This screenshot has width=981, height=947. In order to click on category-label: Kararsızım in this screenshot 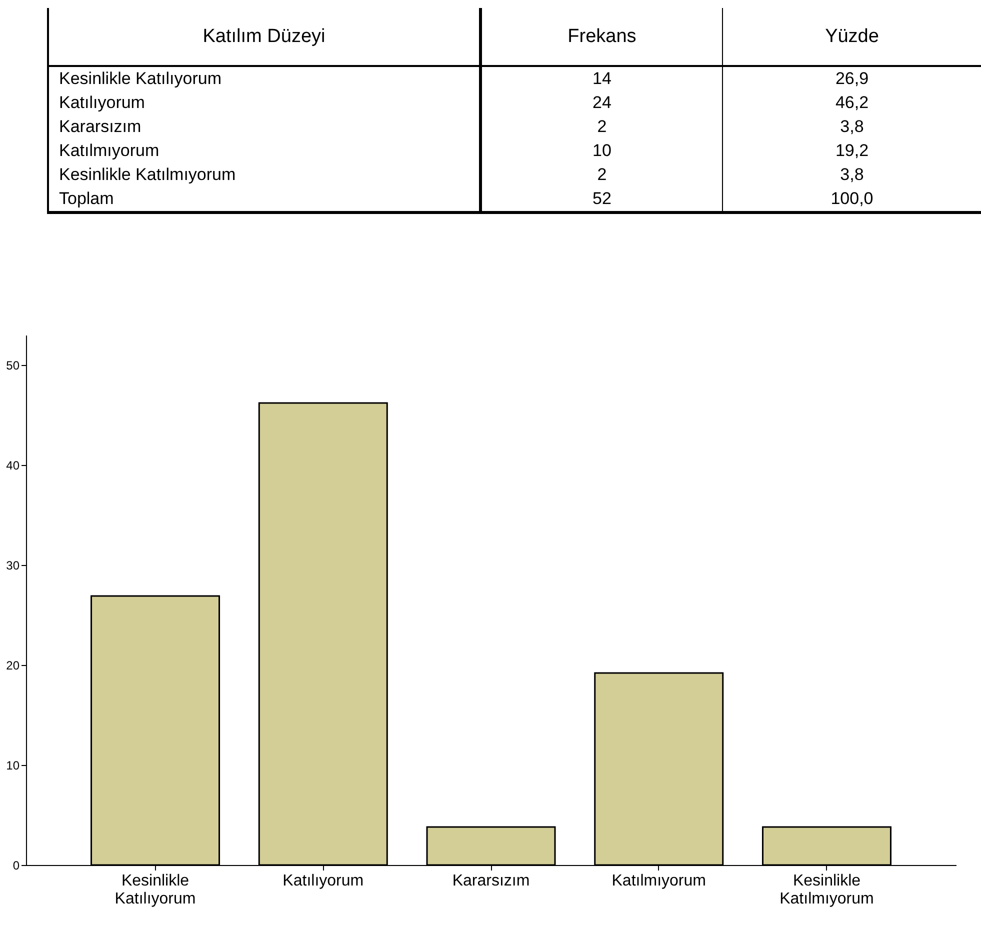, I will do `click(100, 126)`.